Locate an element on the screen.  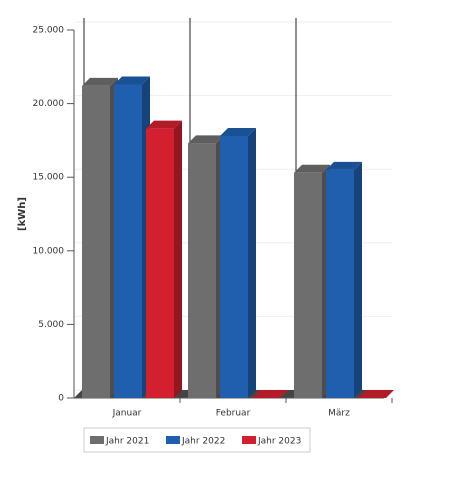
y-tick-label: 5.000 is located at coordinates (51, 325).